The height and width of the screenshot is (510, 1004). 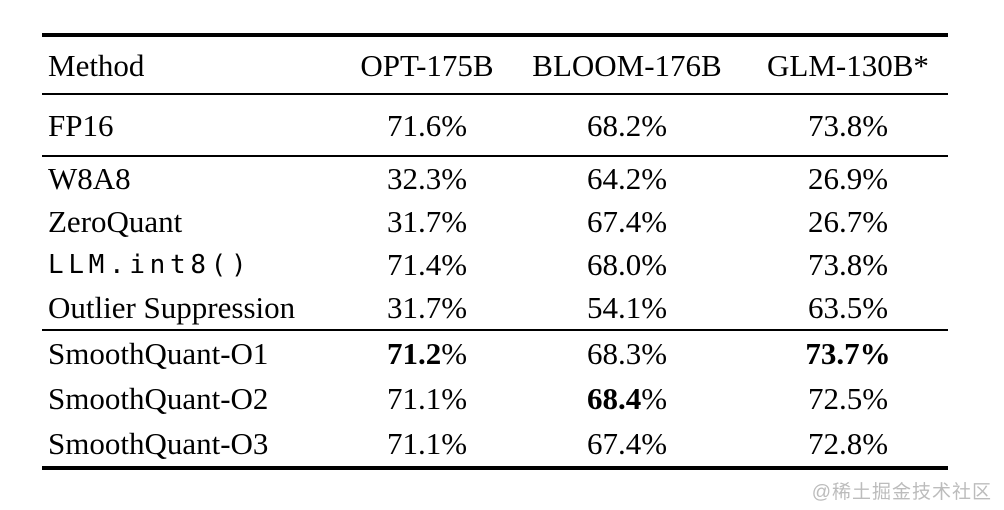 I want to click on table-row: LLM.int8() 71.4% 68.0% 73.8%, so click(x=495, y=264).